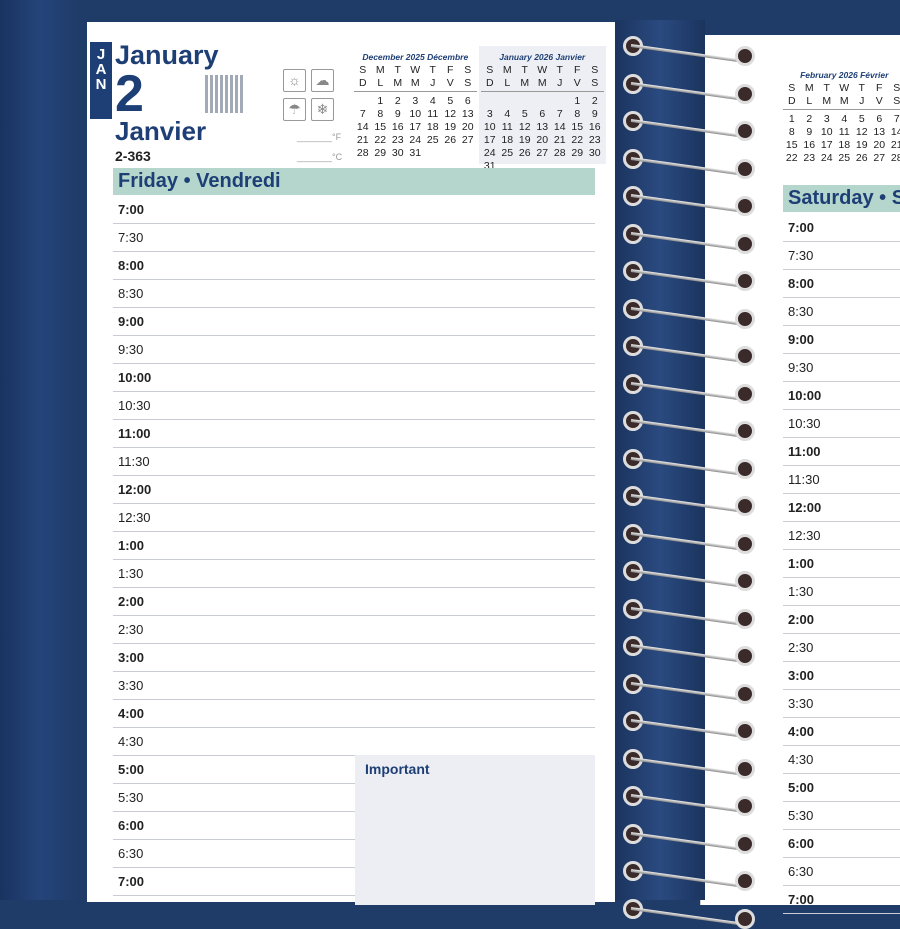 The height and width of the screenshot is (929, 900). What do you see at coordinates (131, 601) in the screenshot?
I see `time-label: 2:00` at bounding box center [131, 601].